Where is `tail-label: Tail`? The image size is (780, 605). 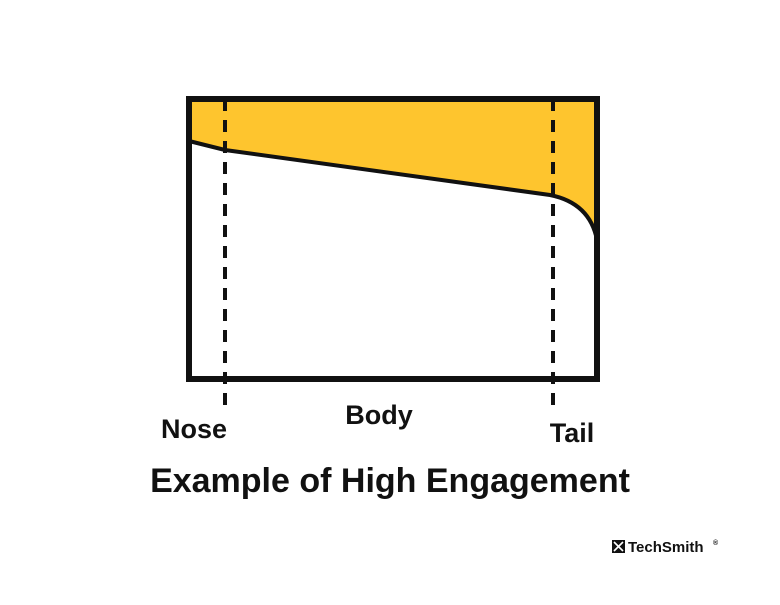 tail-label: Tail is located at coordinates (572, 433).